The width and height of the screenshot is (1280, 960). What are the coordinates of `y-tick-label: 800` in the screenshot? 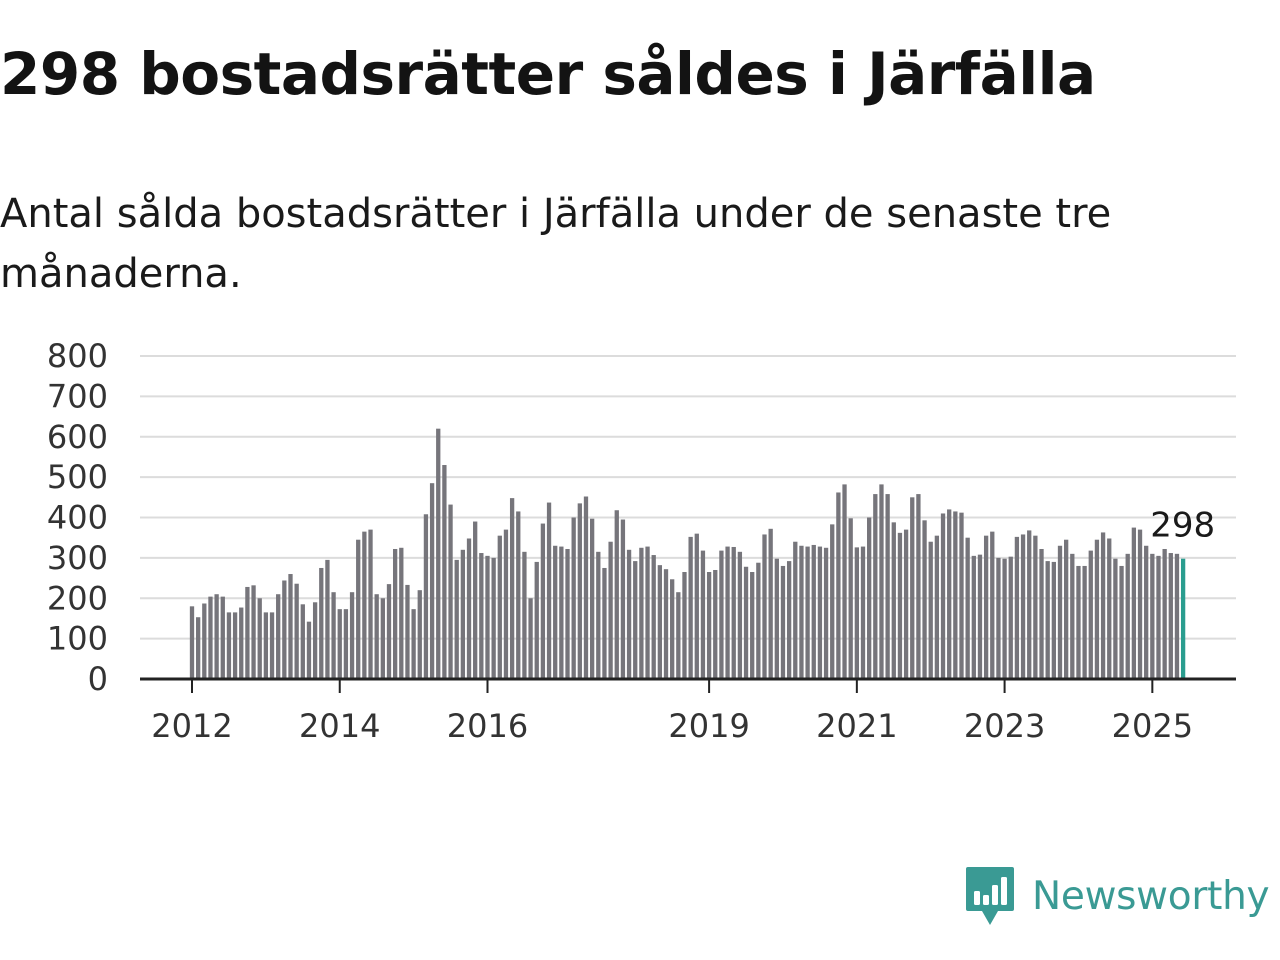 It's located at (77, 356).